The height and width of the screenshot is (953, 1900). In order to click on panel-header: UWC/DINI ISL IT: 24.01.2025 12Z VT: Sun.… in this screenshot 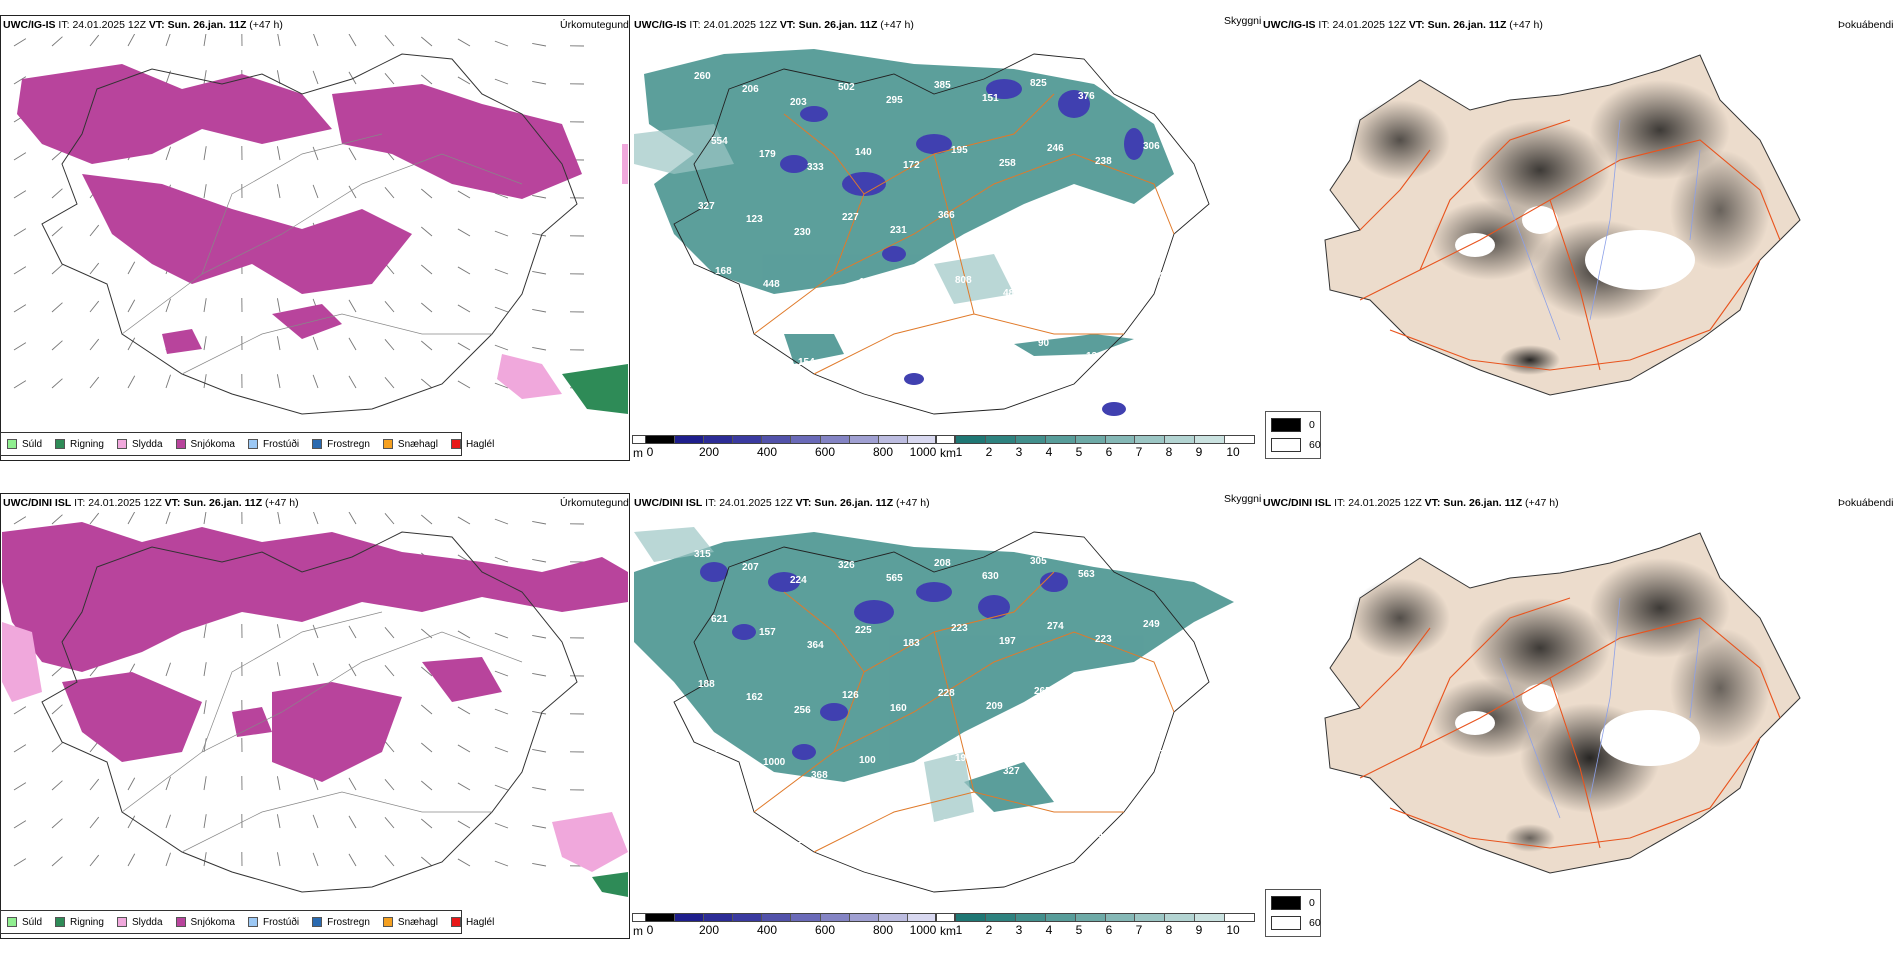, I will do `click(1411, 503)`.